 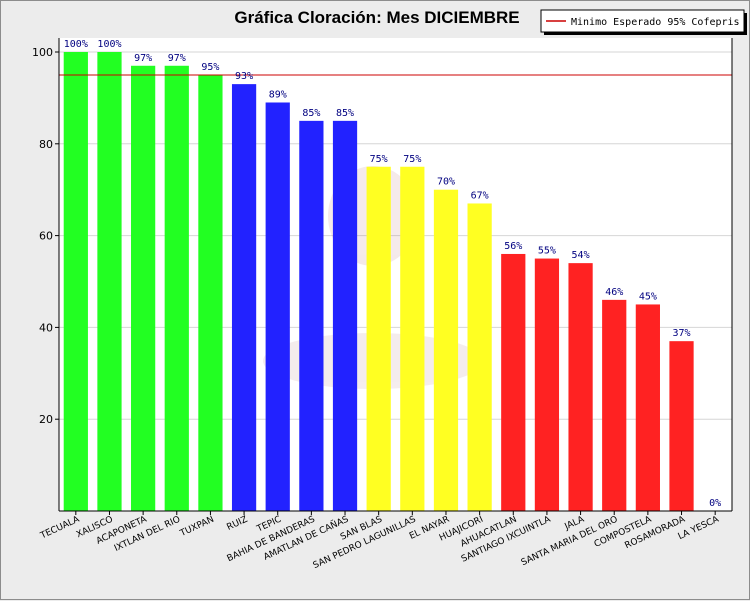 What do you see at coordinates (655, 22) in the screenshot?
I see `legend-entry-label: Minimo Esperado 95% Cofepris` at bounding box center [655, 22].